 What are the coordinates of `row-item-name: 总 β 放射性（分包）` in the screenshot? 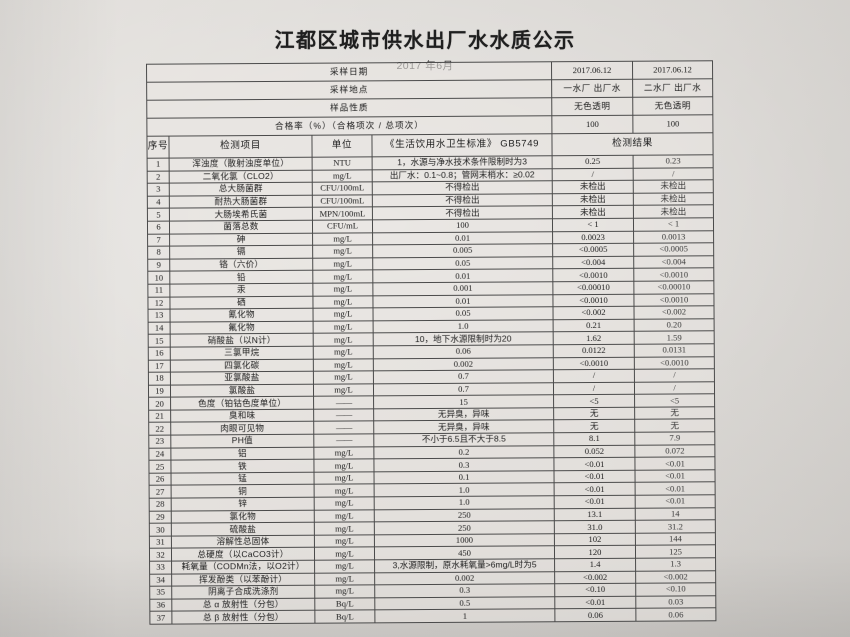 It's located at (243, 617).